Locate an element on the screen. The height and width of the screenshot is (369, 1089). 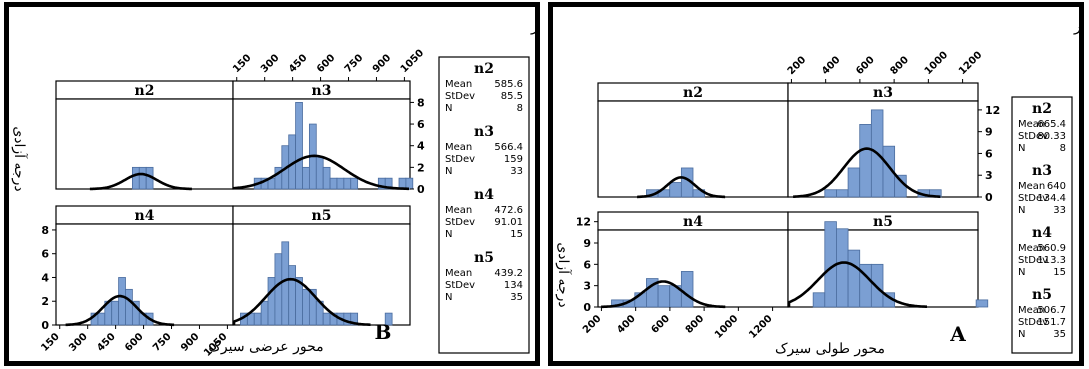
y-axis-label: درجه آزادی is located at coordinates (564, 274).